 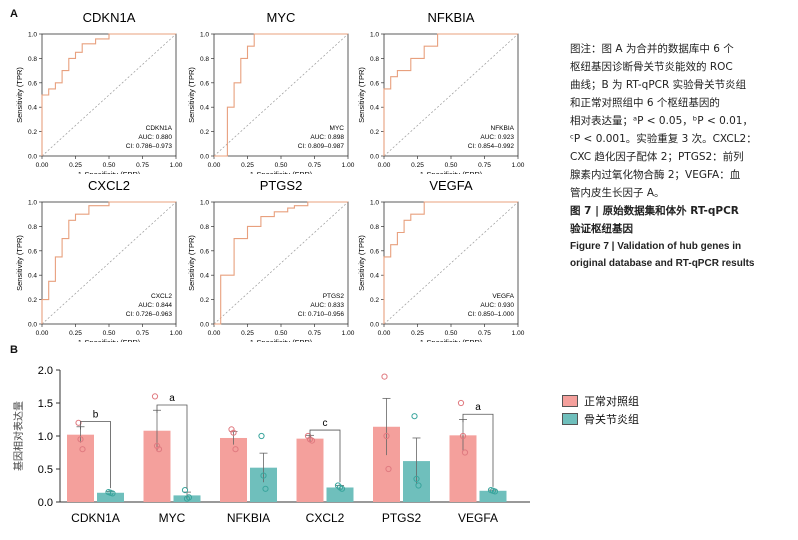 What do you see at coordinates (325, 518) in the screenshot?
I see `x-category-label: CXCL2` at bounding box center [325, 518].